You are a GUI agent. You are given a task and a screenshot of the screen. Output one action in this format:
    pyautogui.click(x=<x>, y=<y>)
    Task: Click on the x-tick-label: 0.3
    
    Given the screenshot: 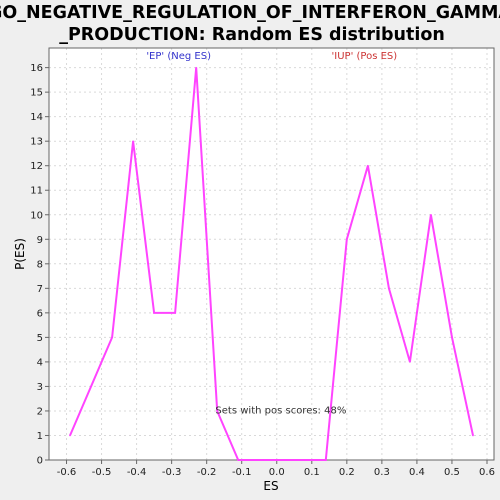 What is the action you would take?
    pyautogui.click(x=382, y=472)
    